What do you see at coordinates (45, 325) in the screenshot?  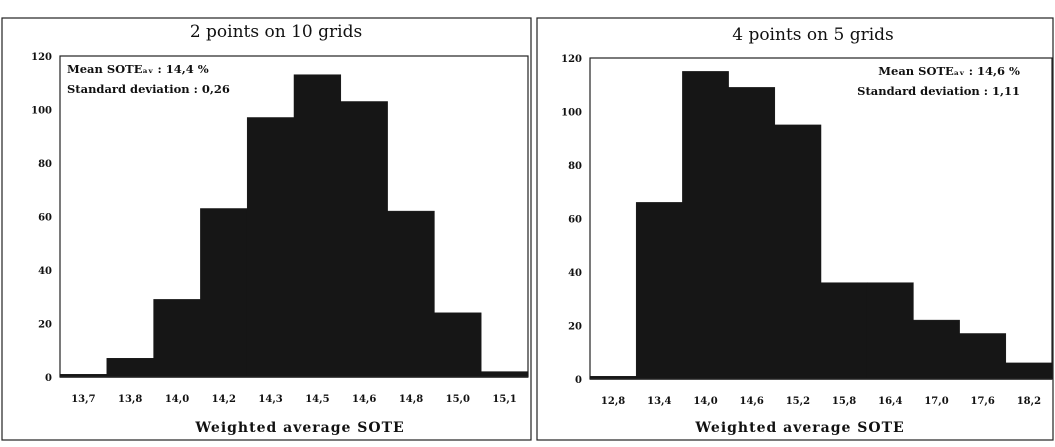 I see `left-y-tick-label: 20` at bounding box center [45, 325].